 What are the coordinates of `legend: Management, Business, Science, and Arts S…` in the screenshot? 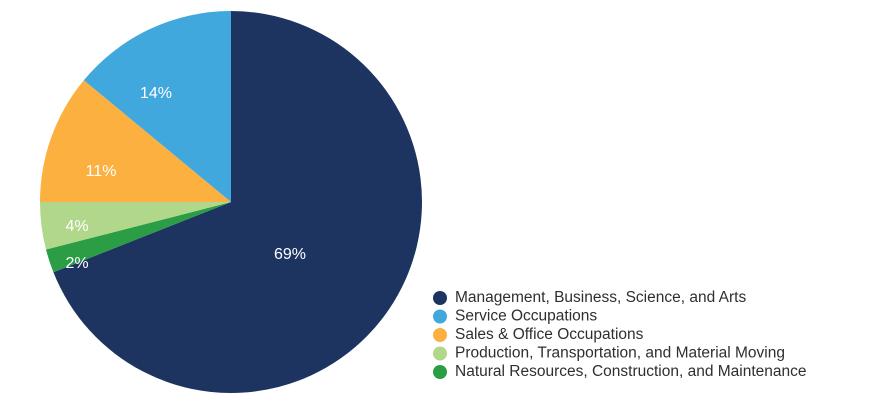 It's located at (620, 334).